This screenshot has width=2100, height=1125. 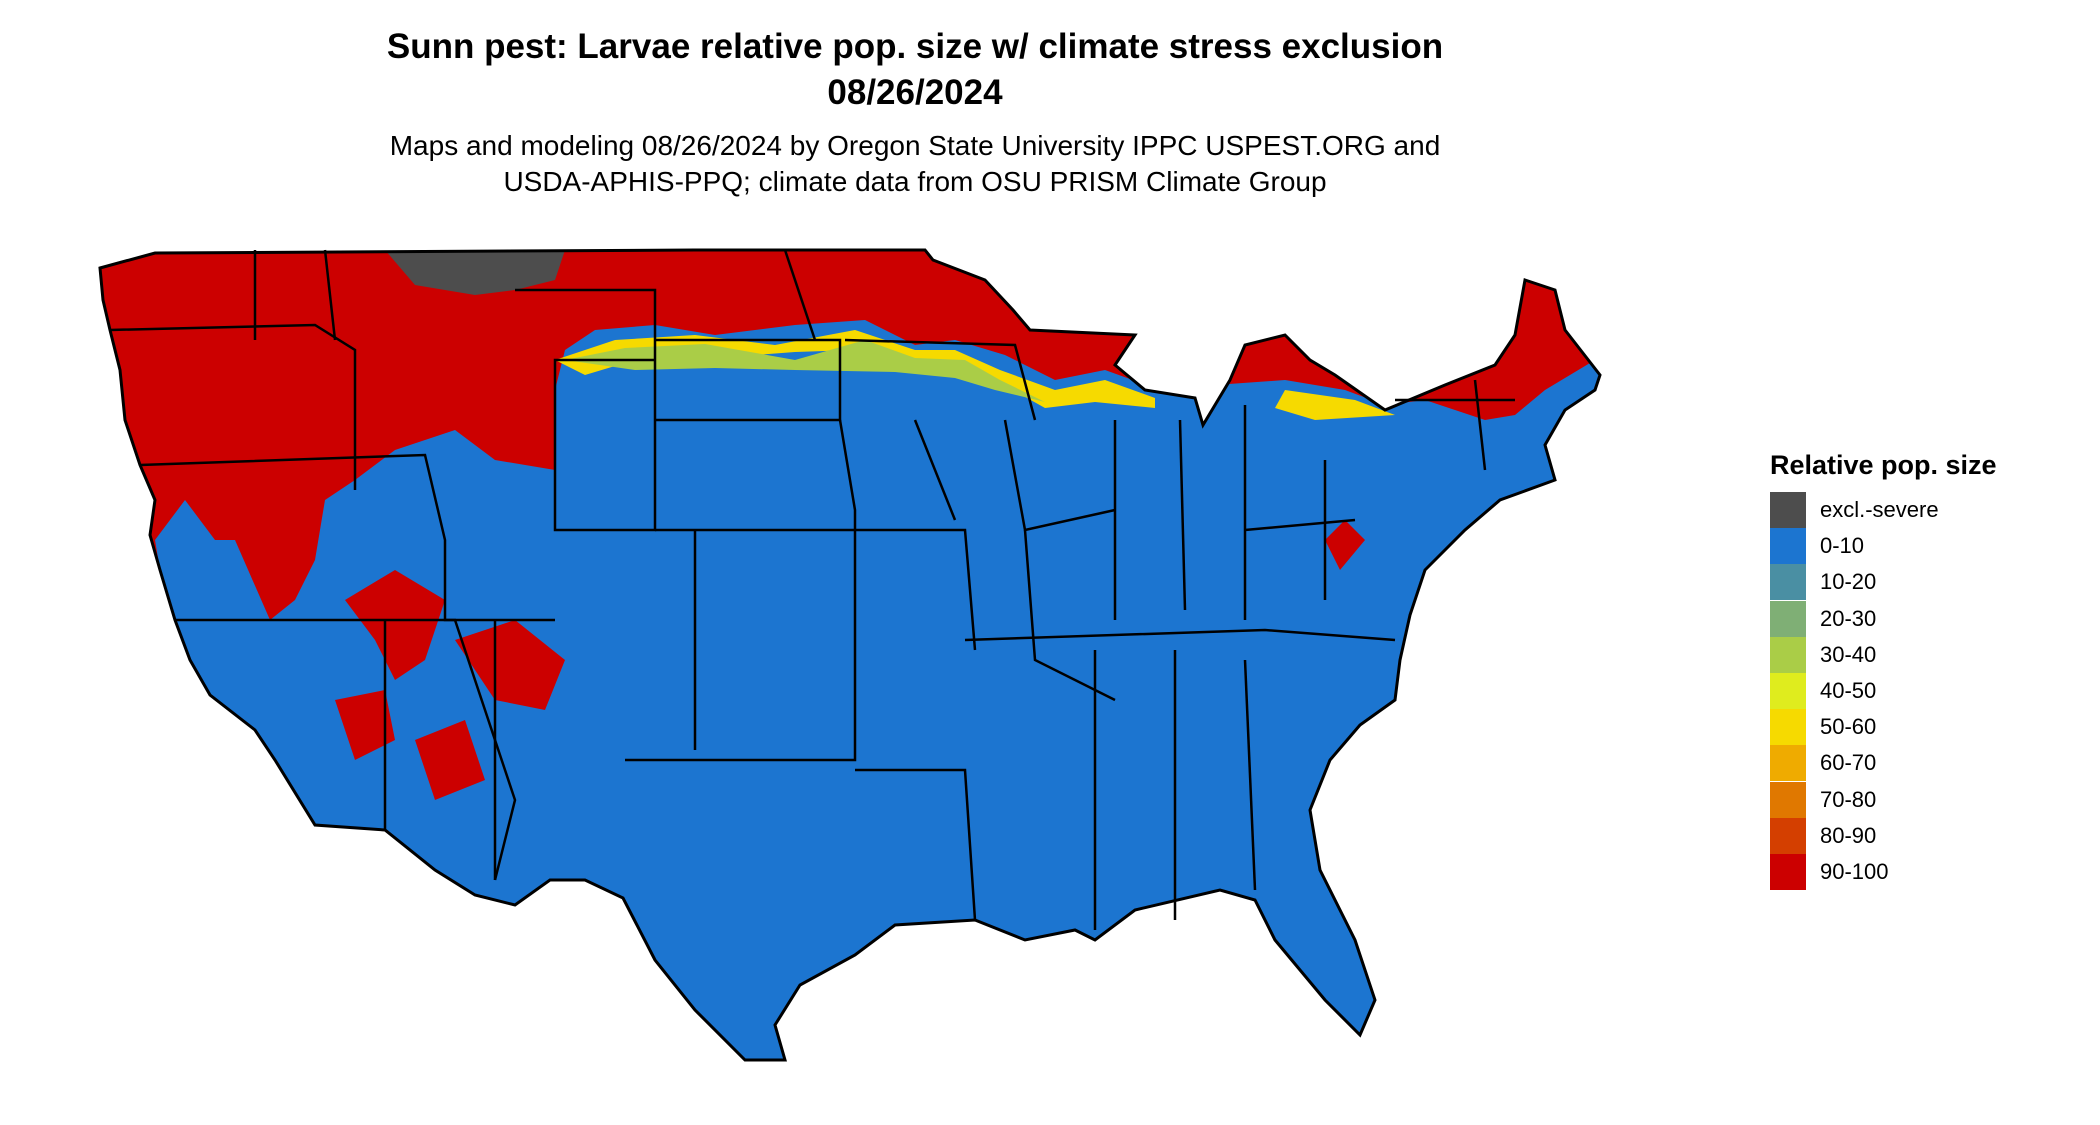 I want to click on legend-item: 80-90, so click(x=1920, y=835).